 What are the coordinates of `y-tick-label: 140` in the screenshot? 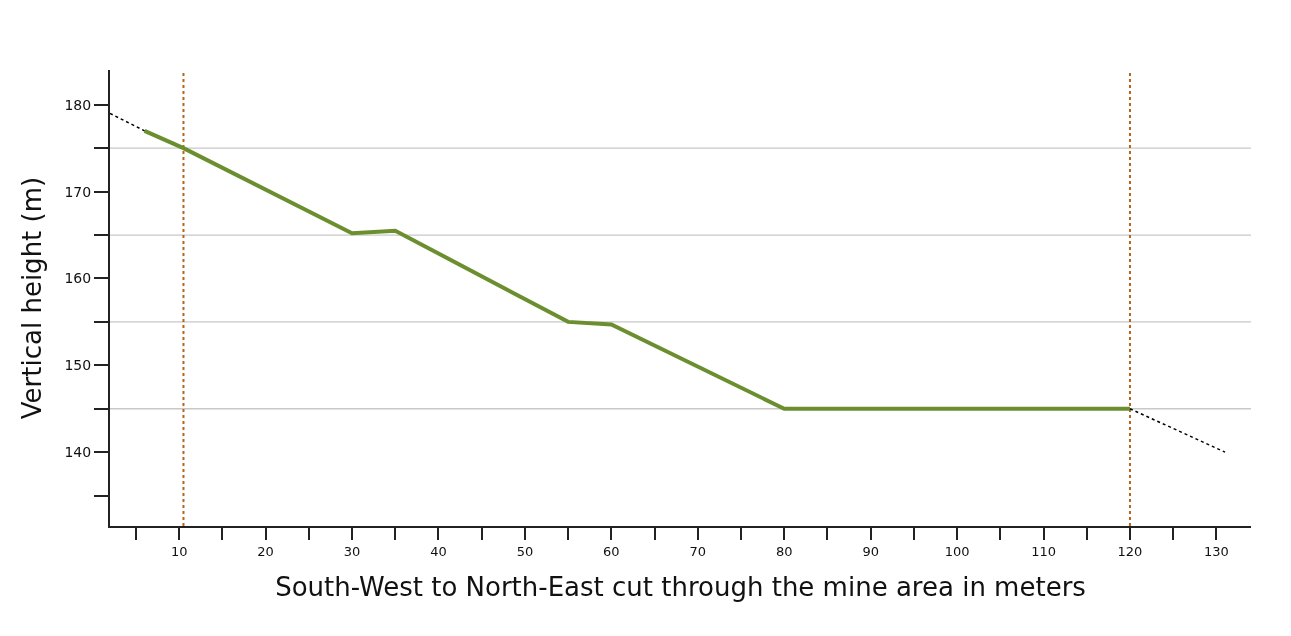 It's located at (78, 452).